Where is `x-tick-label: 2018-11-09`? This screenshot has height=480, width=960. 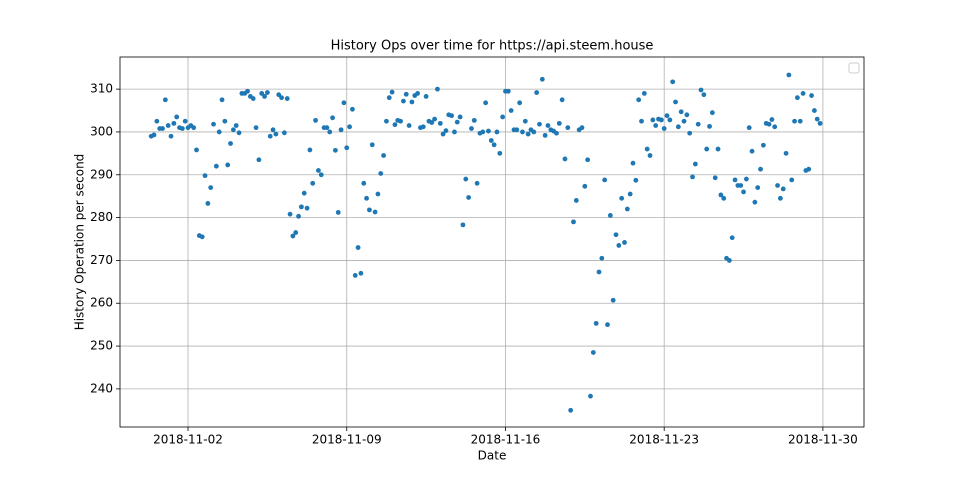
x-tick-label: 2018-11-09 is located at coordinates (347, 440).